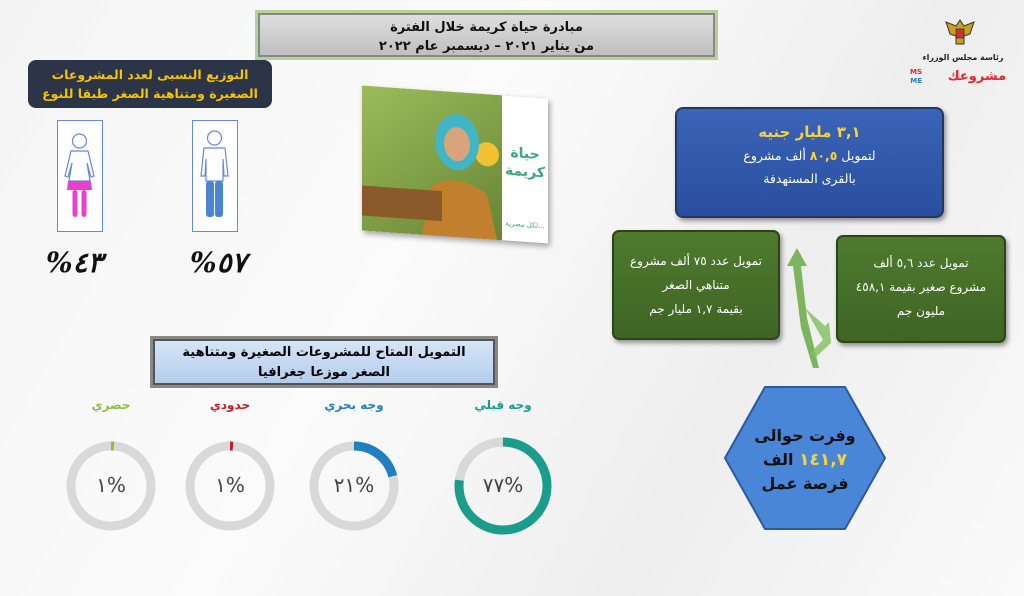 This screenshot has width=1024, height=596. I want to click on geo-label: وجه قبلي, so click(503, 405).